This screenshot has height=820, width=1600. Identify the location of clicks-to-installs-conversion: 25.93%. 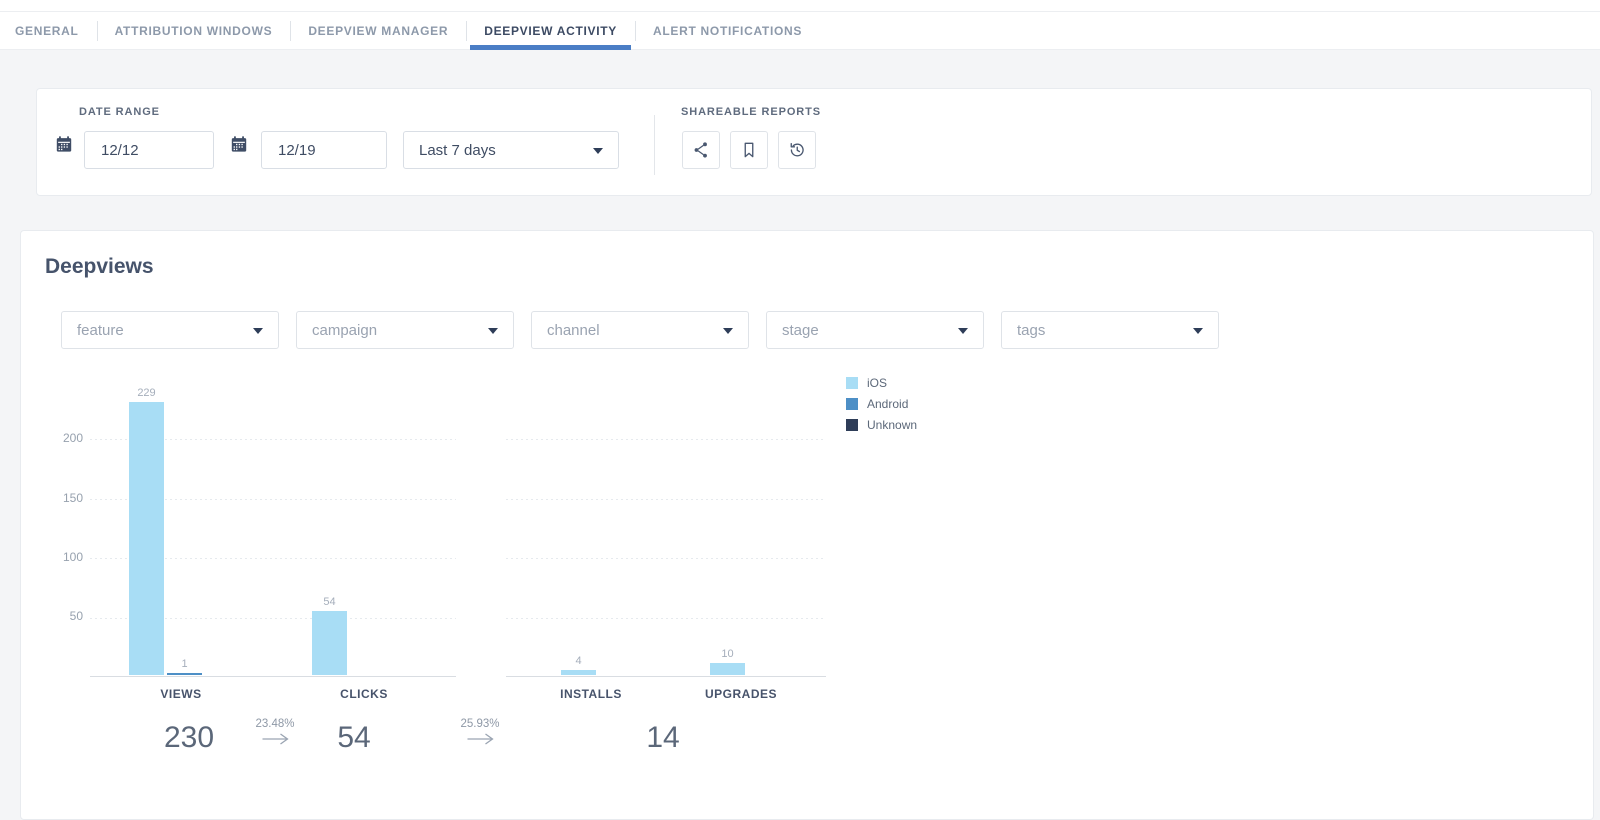
(480, 732).